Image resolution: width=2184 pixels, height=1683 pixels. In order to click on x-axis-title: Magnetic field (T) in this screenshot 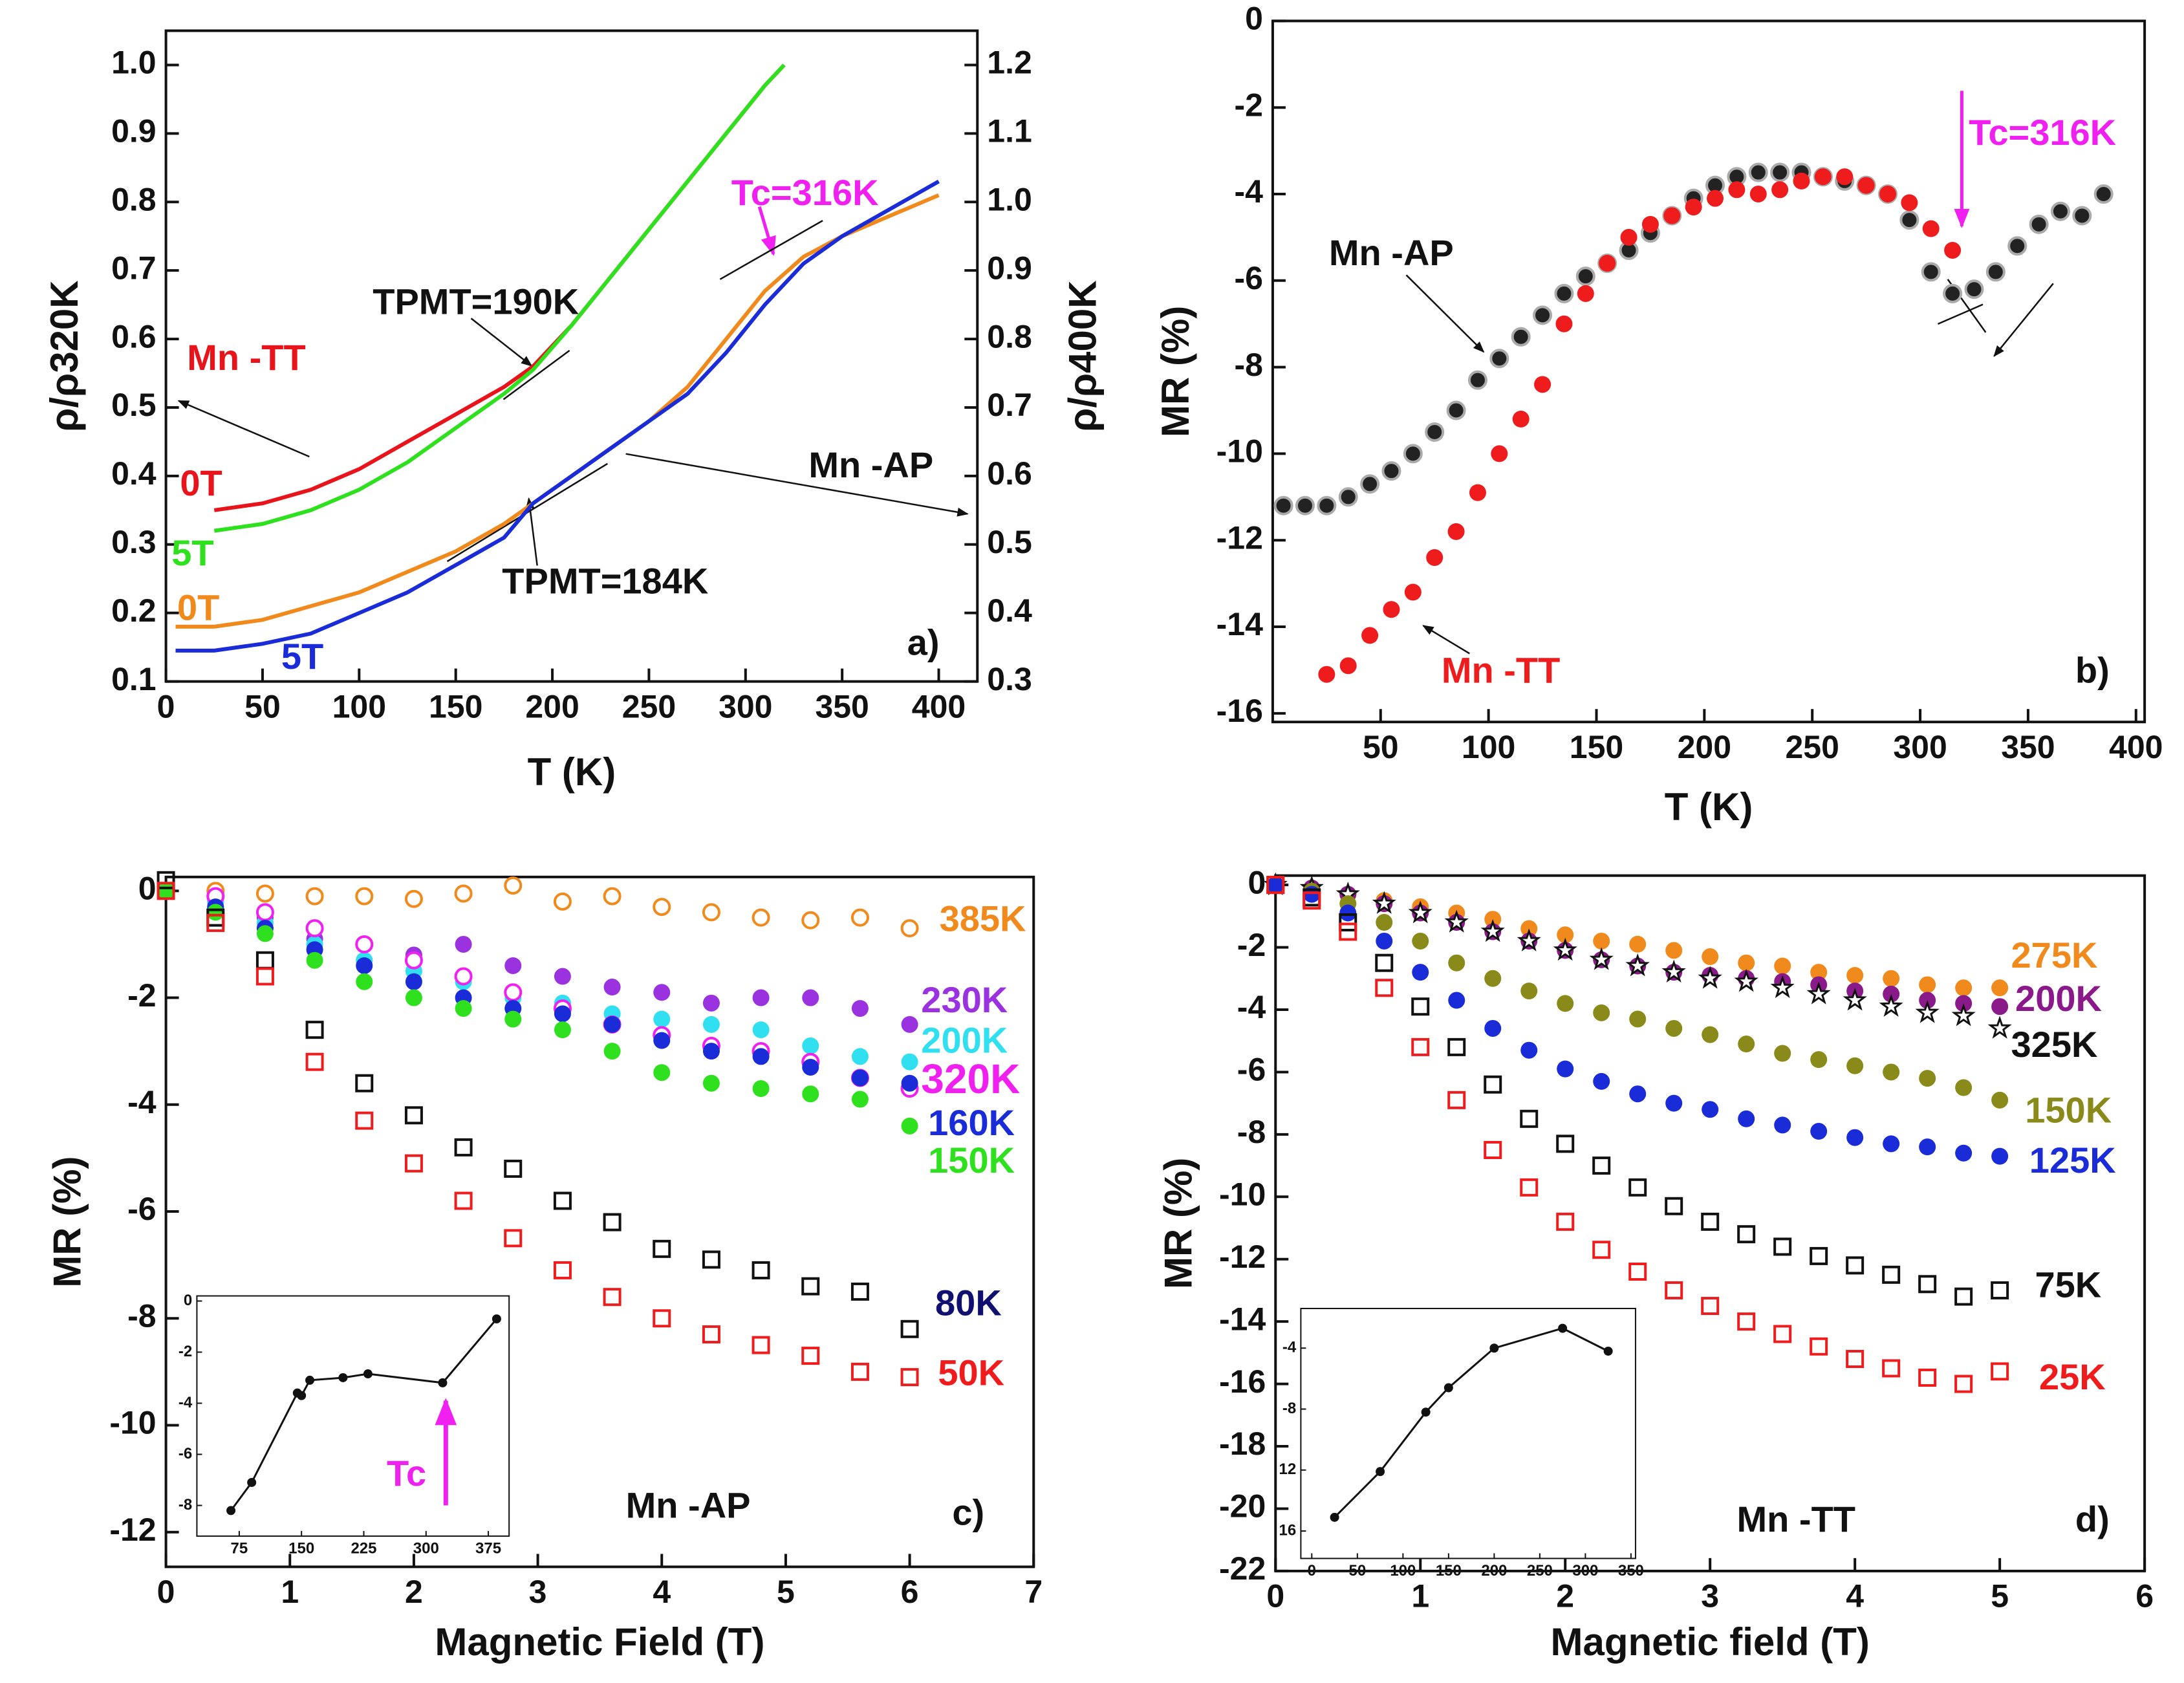, I will do `click(1711, 1642)`.